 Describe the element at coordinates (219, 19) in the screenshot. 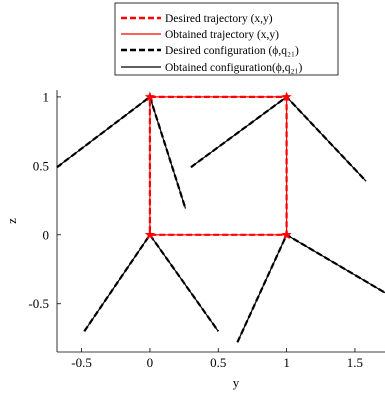

I see `legend-label-0: Desired trajectory (x,y)` at that location.